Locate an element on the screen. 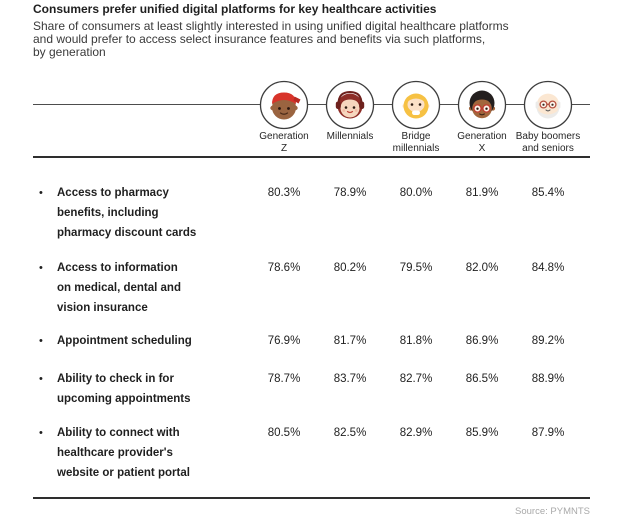 The width and height of the screenshot is (618, 526). bridge-millennials-avatar-icon is located at coordinates (416, 105).